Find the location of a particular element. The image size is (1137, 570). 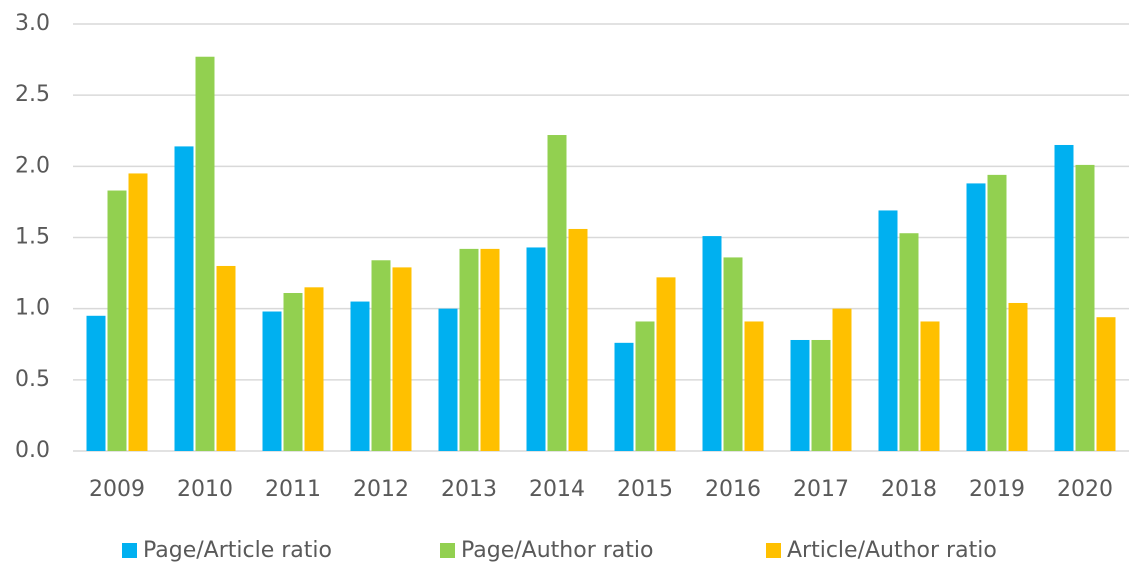

y-tick-label: 2.0 is located at coordinates (32, 165).